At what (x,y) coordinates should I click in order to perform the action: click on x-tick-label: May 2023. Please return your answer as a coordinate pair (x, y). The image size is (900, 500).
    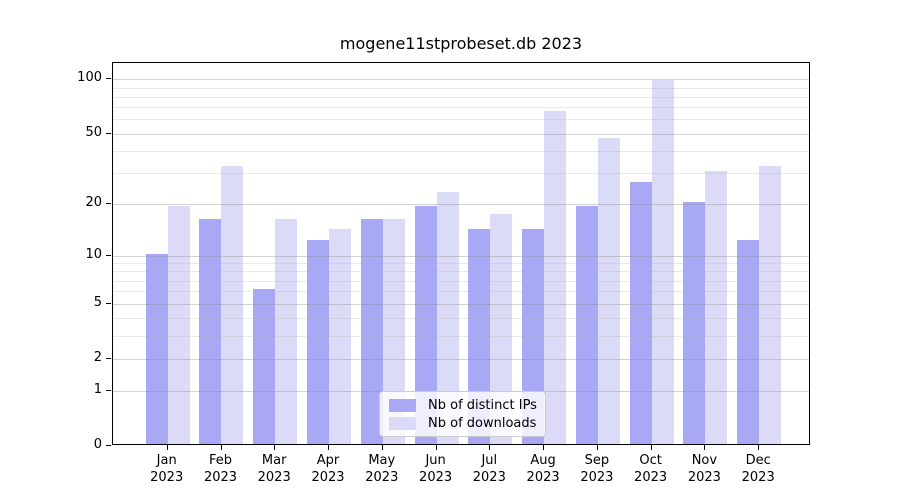
    Looking at the image, I should click on (382, 469).